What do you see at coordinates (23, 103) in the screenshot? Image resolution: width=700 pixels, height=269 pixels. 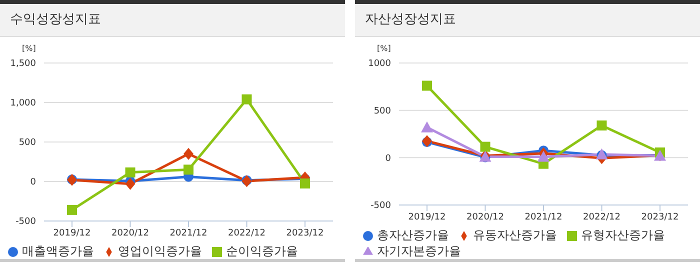 I see `y-tick-label: 1,000` at bounding box center [23, 103].